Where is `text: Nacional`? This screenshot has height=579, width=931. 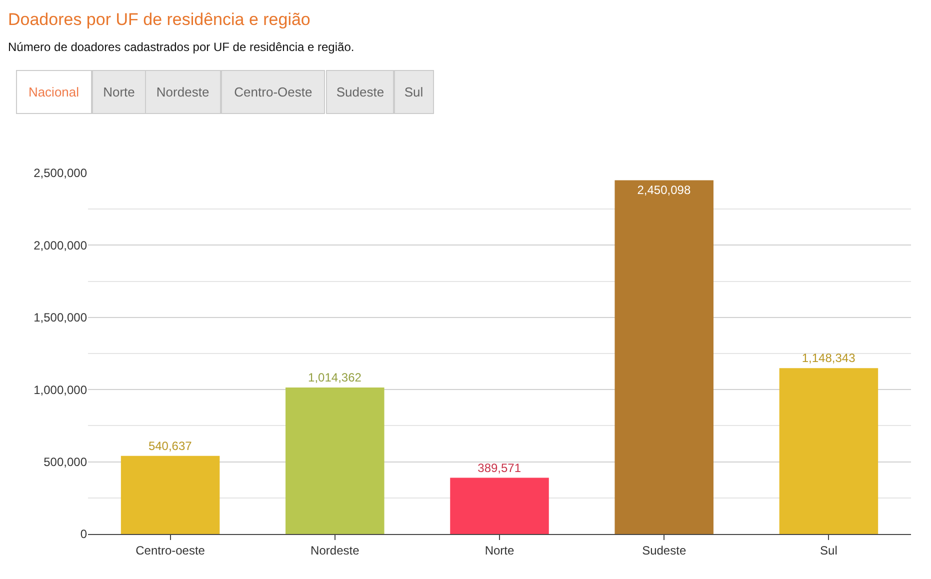
text: Nacional is located at coordinates (54, 92).